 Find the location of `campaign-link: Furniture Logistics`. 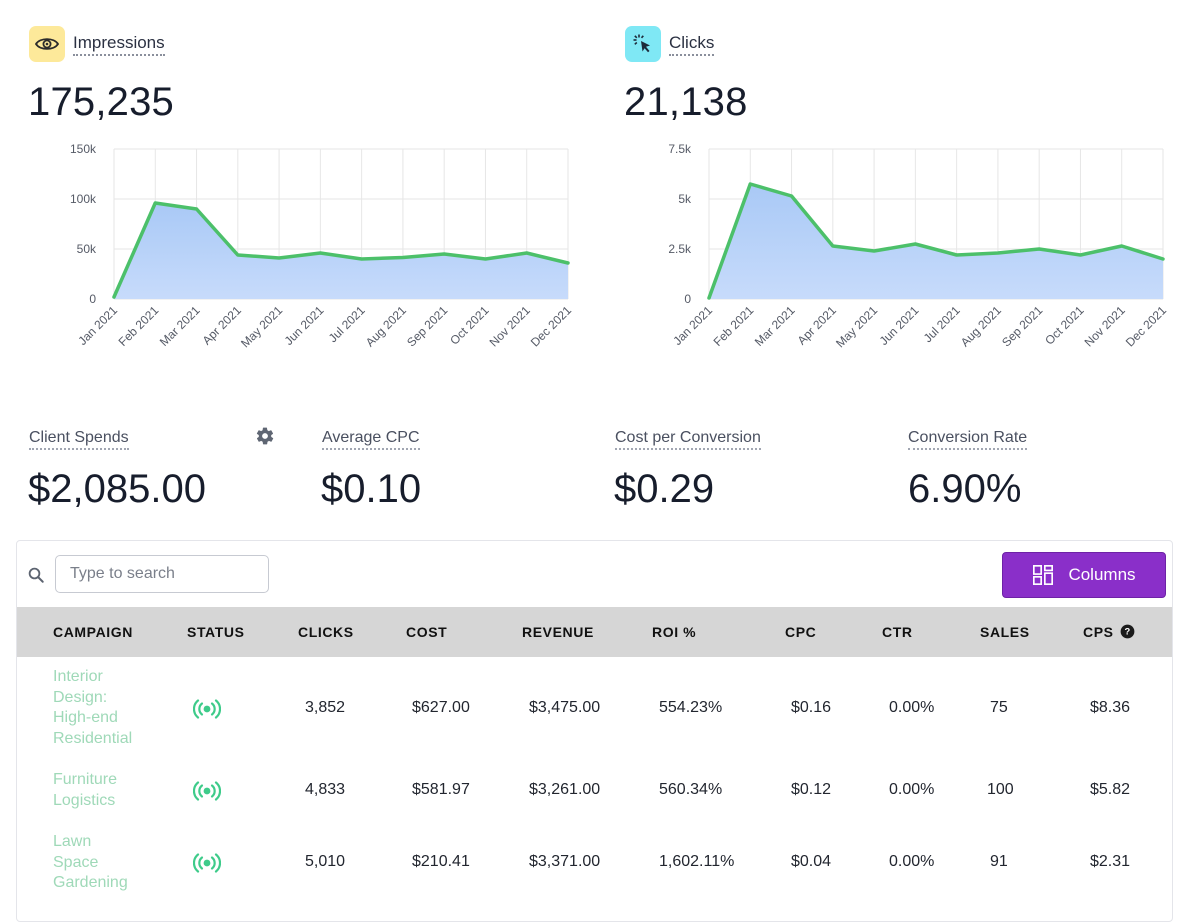

campaign-link: Furniture Logistics is located at coordinates (108, 790).